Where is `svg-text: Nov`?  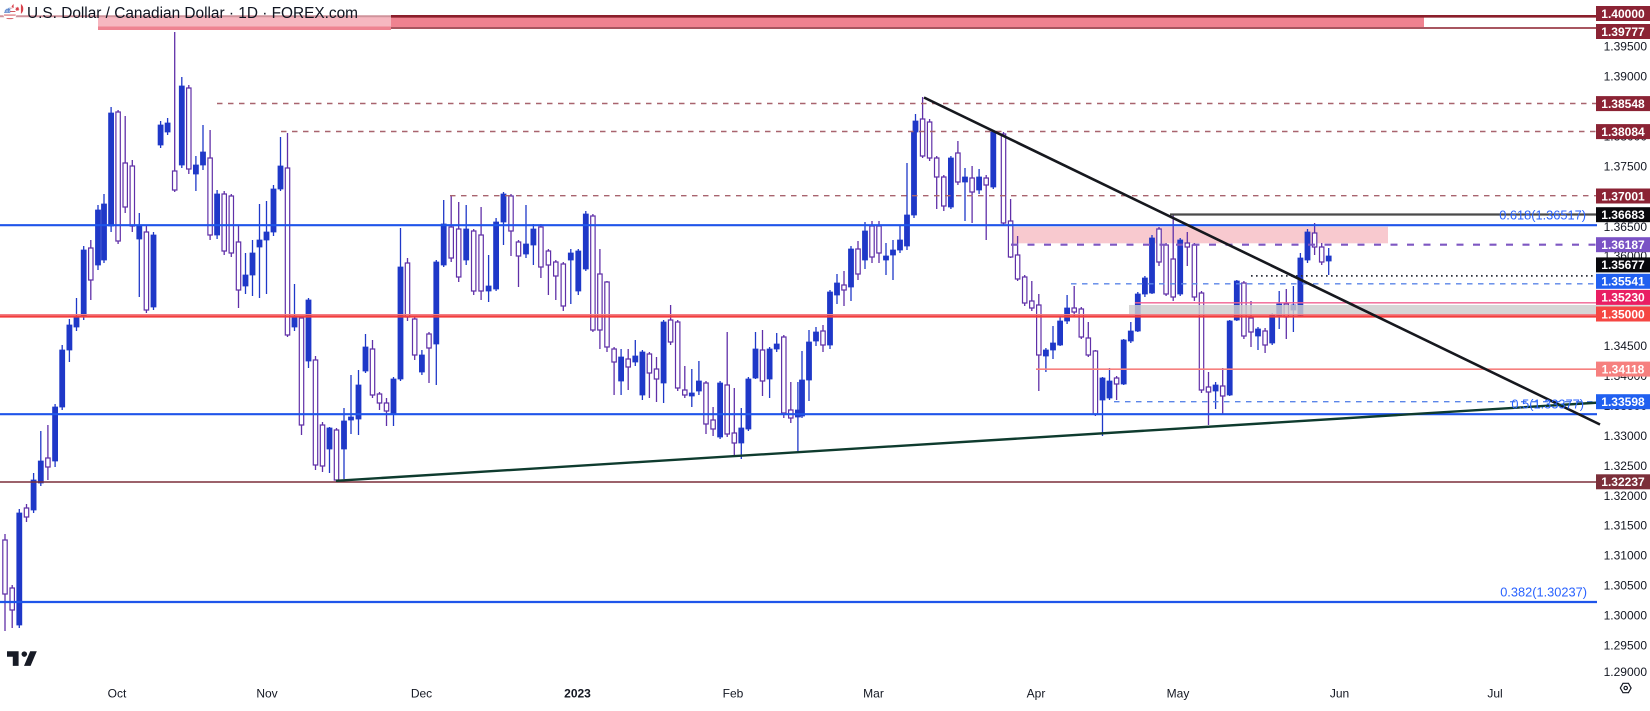
svg-text: Nov is located at coordinates (266, 693).